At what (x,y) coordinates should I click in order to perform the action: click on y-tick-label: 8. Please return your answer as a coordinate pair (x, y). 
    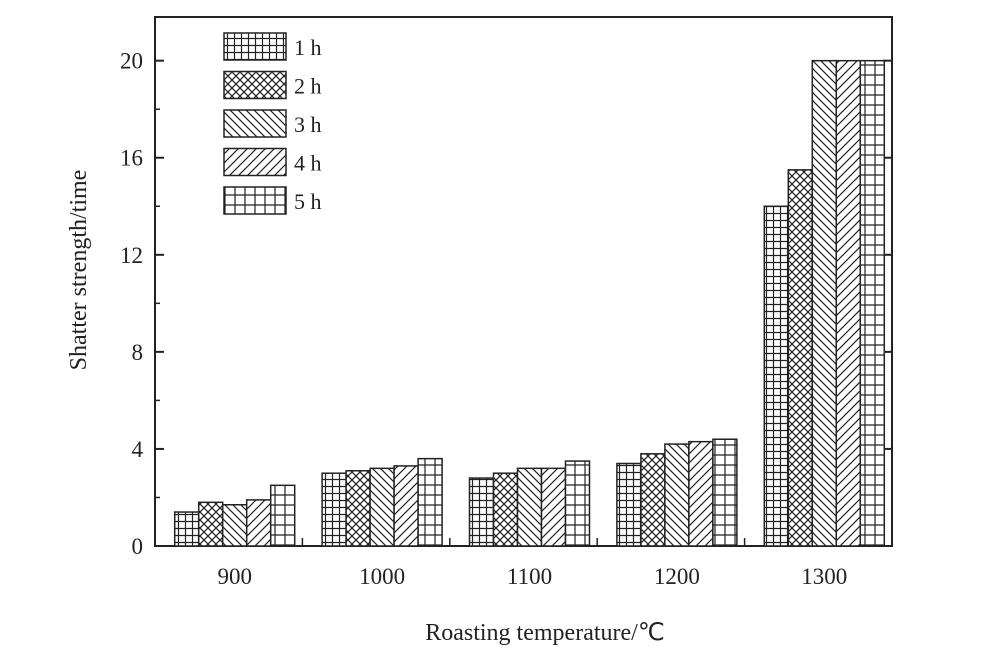
    Looking at the image, I should click on (138, 352).